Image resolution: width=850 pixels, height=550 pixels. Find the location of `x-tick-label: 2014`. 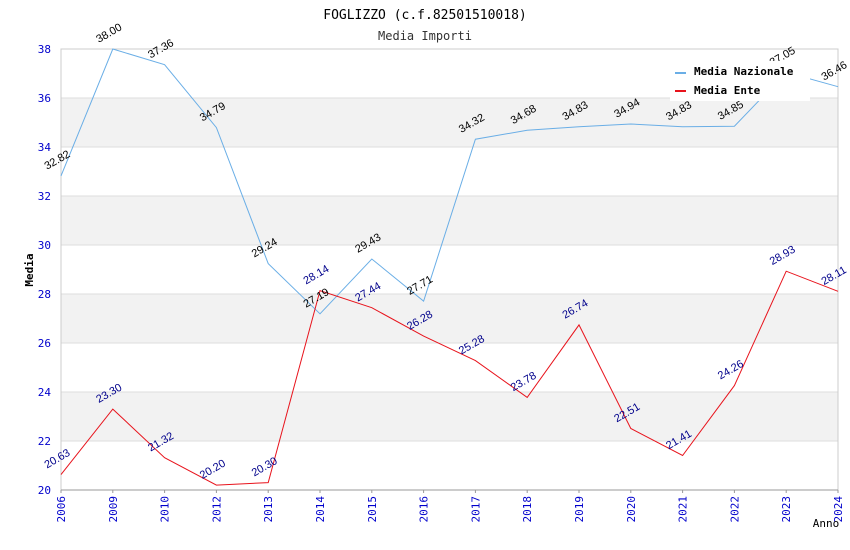

x-tick-label: 2014 is located at coordinates (320, 509).